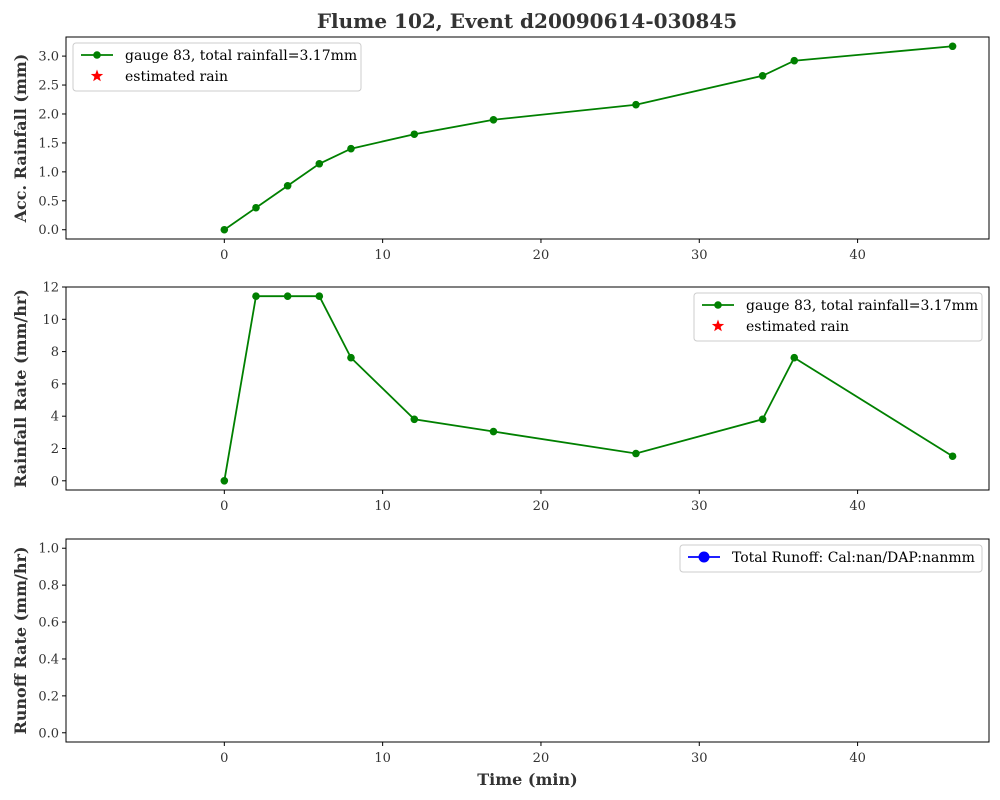  Describe the element at coordinates (48, 57) in the screenshot. I see `y-tick-label: 3.0` at that location.